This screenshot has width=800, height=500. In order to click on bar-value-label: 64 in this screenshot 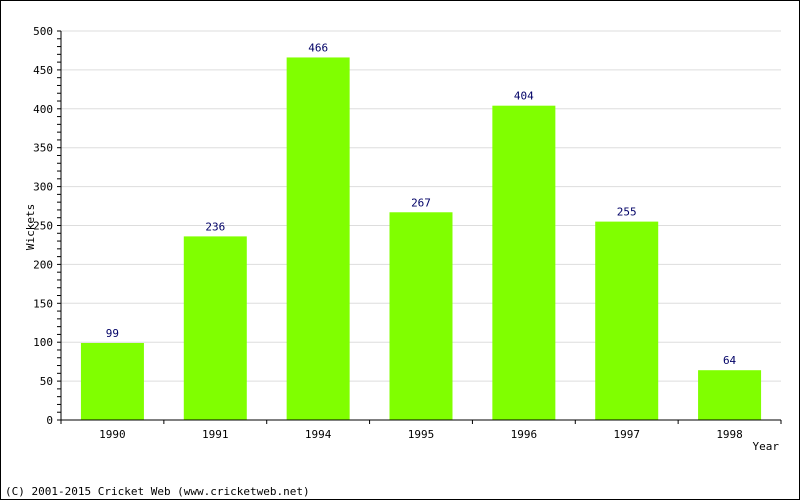, I will do `click(730, 360)`.